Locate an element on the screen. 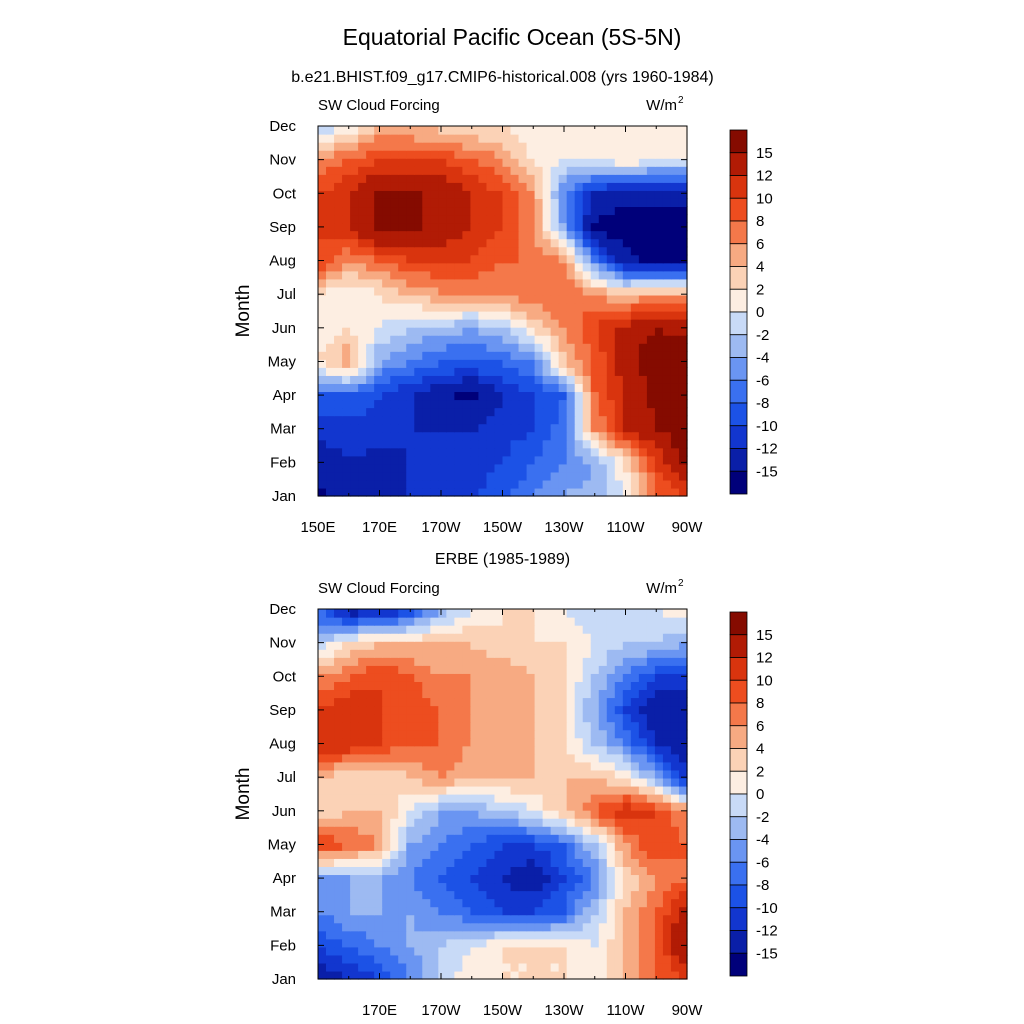 This screenshot has height=1024, width=1024. x-tick-label: 110W is located at coordinates (625, 527).